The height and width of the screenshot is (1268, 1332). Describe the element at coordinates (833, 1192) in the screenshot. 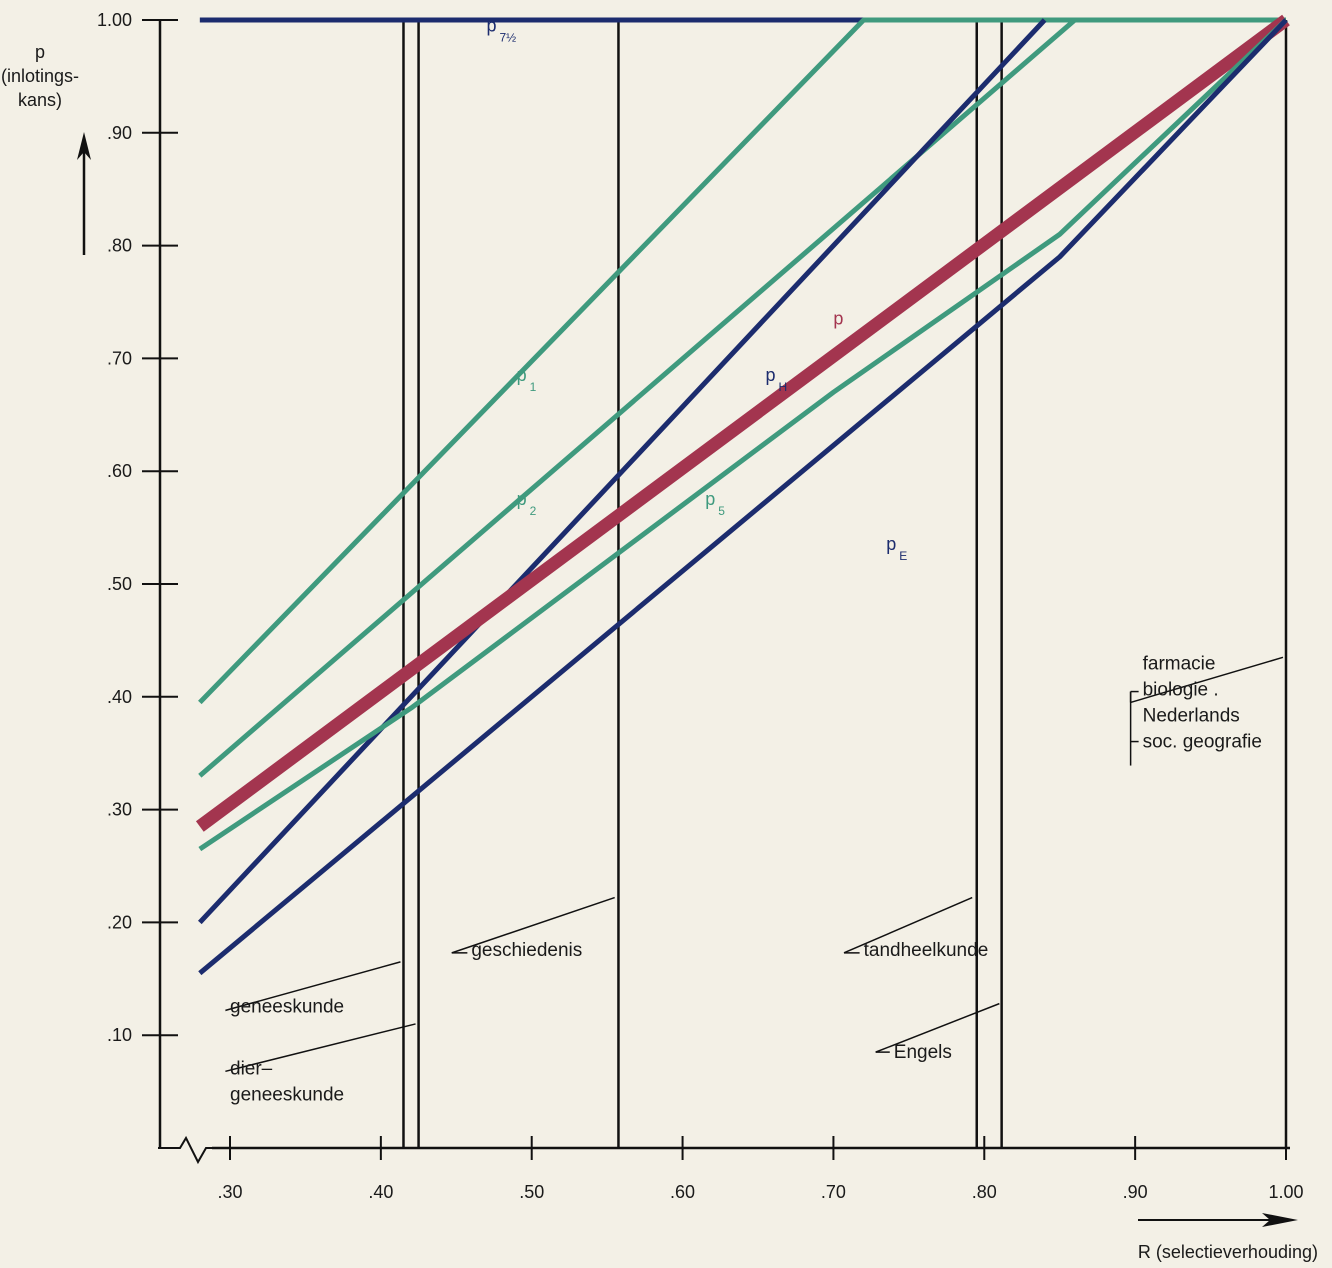

I see `x-tick-label: .70` at that location.